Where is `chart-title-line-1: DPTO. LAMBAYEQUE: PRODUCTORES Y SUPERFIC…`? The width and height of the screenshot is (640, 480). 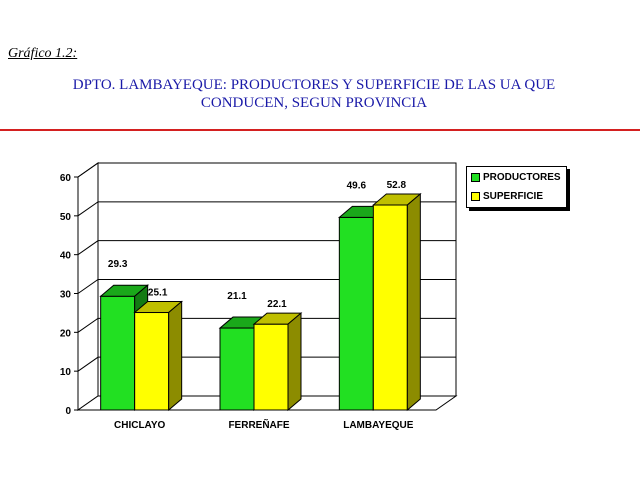 chart-title-line-1: DPTO. LAMBAYEQUE: PRODUCTORES Y SUPERFIC… is located at coordinates (314, 85).